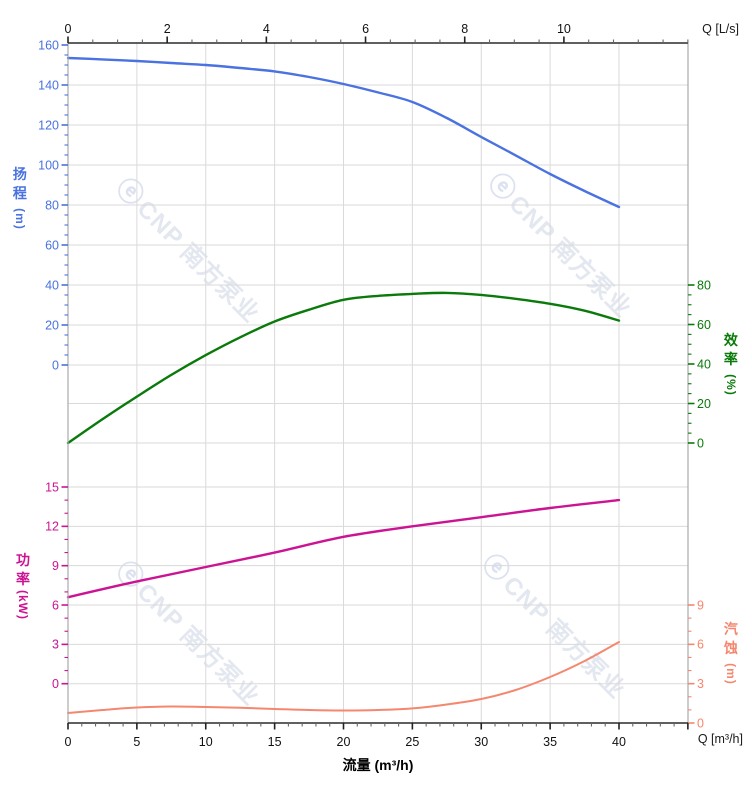 Image resolution: width=752 pixels, height=797 pixels. What do you see at coordinates (730, 364) in the screenshot?
I see `efficiency-axis-title: 效率 (%)` at bounding box center [730, 364].